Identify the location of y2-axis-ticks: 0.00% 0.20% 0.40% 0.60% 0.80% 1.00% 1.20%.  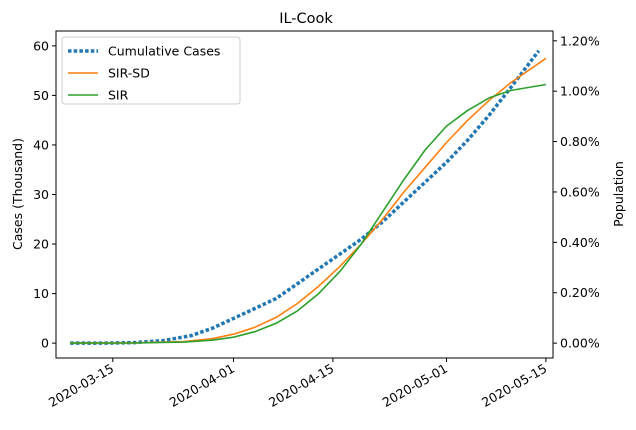
(576, 192).